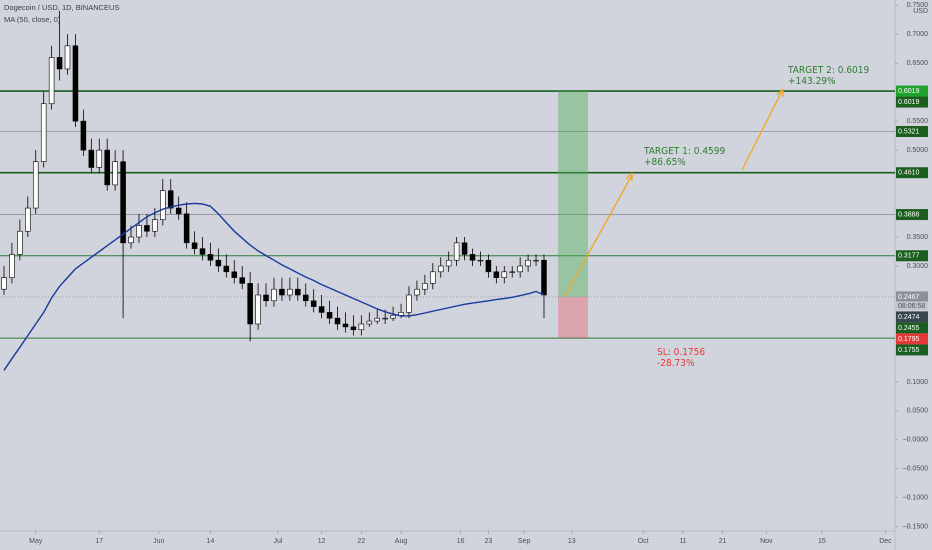 Image resolution: width=932 pixels, height=550 pixels. I want to click on price-label: 0.6019, so click(909, 91).